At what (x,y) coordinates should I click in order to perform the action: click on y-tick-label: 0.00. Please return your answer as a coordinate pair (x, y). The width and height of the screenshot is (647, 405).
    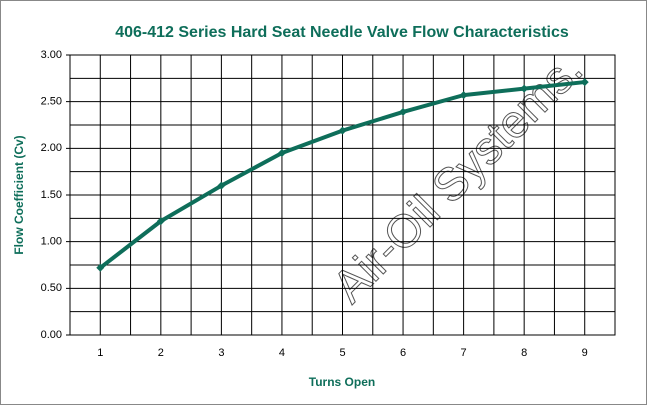
    Looking at the image, I should click on (51, 335).